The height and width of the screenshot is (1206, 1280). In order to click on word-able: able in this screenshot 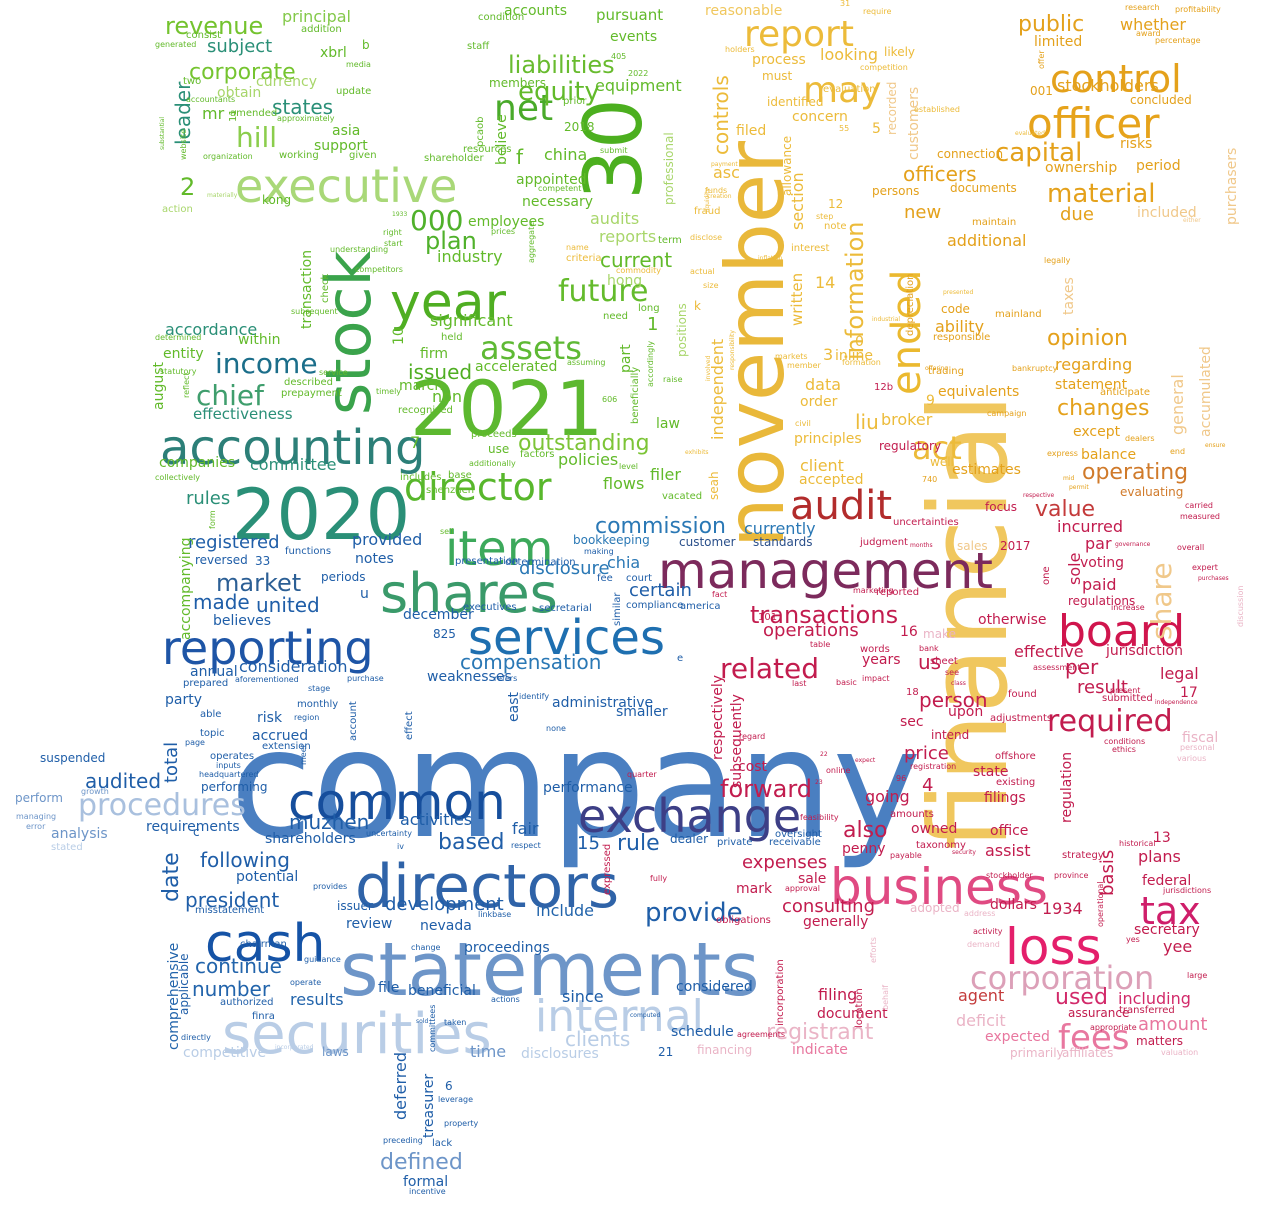, I will do `click(211, 714)`.